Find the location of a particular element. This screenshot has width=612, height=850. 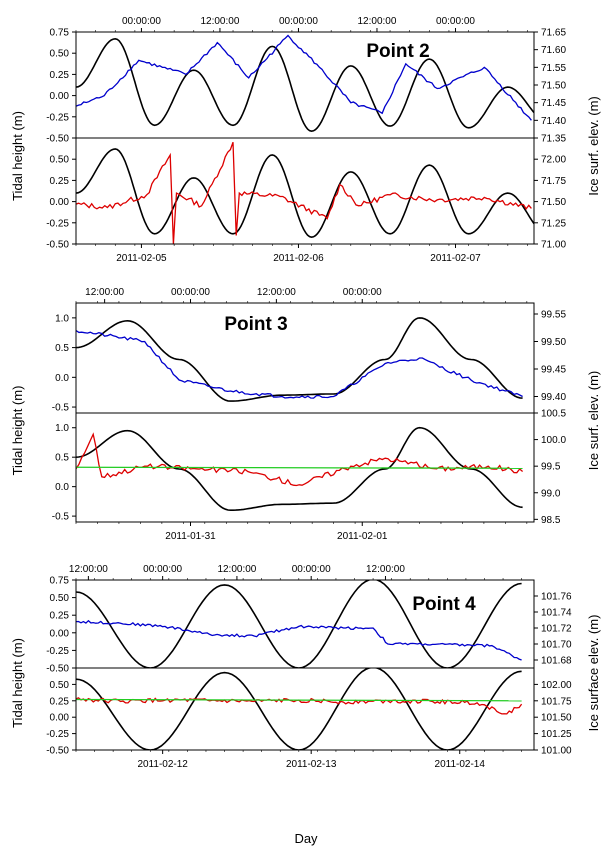

right-tick-label: 71.65 is located at coordinates (553, 33).